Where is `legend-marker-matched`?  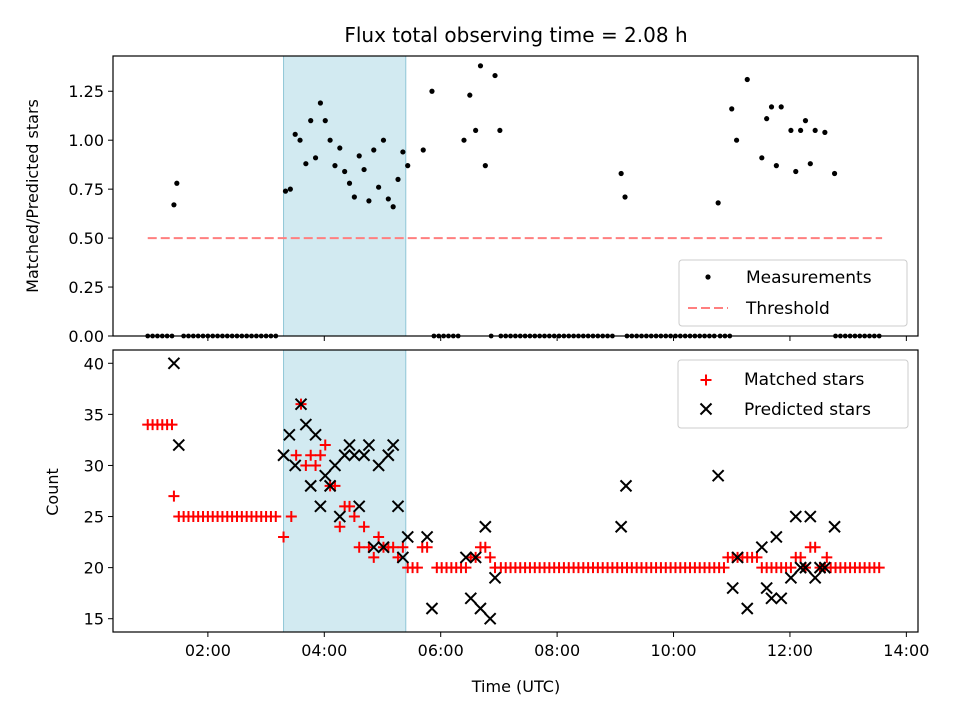 legend-marker-matched is located at coordinates (706, 380).